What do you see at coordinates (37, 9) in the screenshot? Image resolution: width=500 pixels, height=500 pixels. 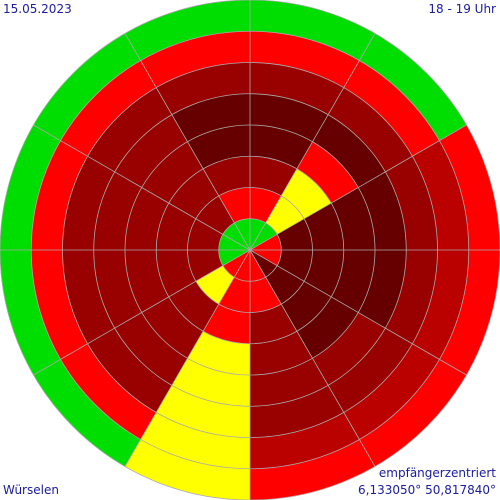 I see `date-label: 15.05.2023` at bounding box center [37, 9].